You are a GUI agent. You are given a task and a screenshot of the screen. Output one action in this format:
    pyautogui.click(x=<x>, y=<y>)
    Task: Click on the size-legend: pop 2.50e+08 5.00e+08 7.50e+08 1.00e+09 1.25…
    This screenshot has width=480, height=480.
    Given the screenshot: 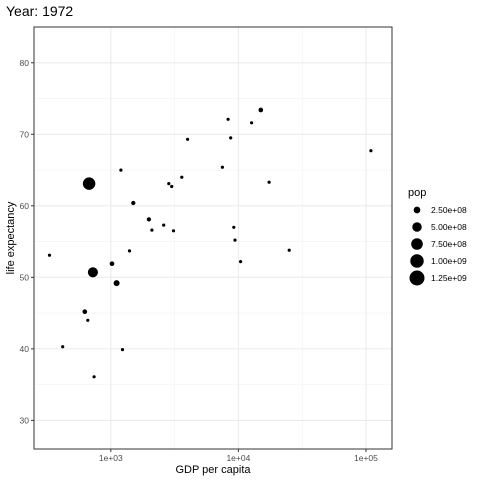 What is the action you would take?
    pyautogui.click(x=437, y=236)
    